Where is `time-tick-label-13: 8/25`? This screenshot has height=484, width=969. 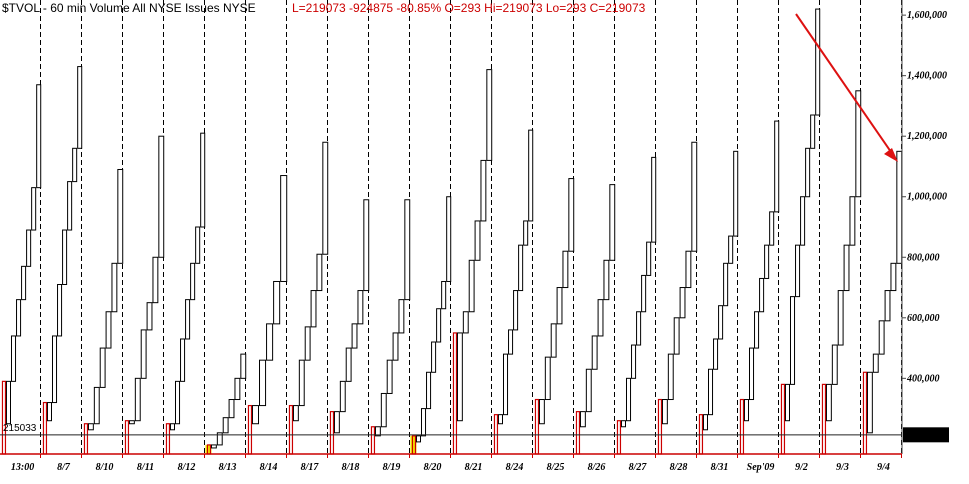 time-tick-label-13: 8/25 is located at coordinates (556, 467).